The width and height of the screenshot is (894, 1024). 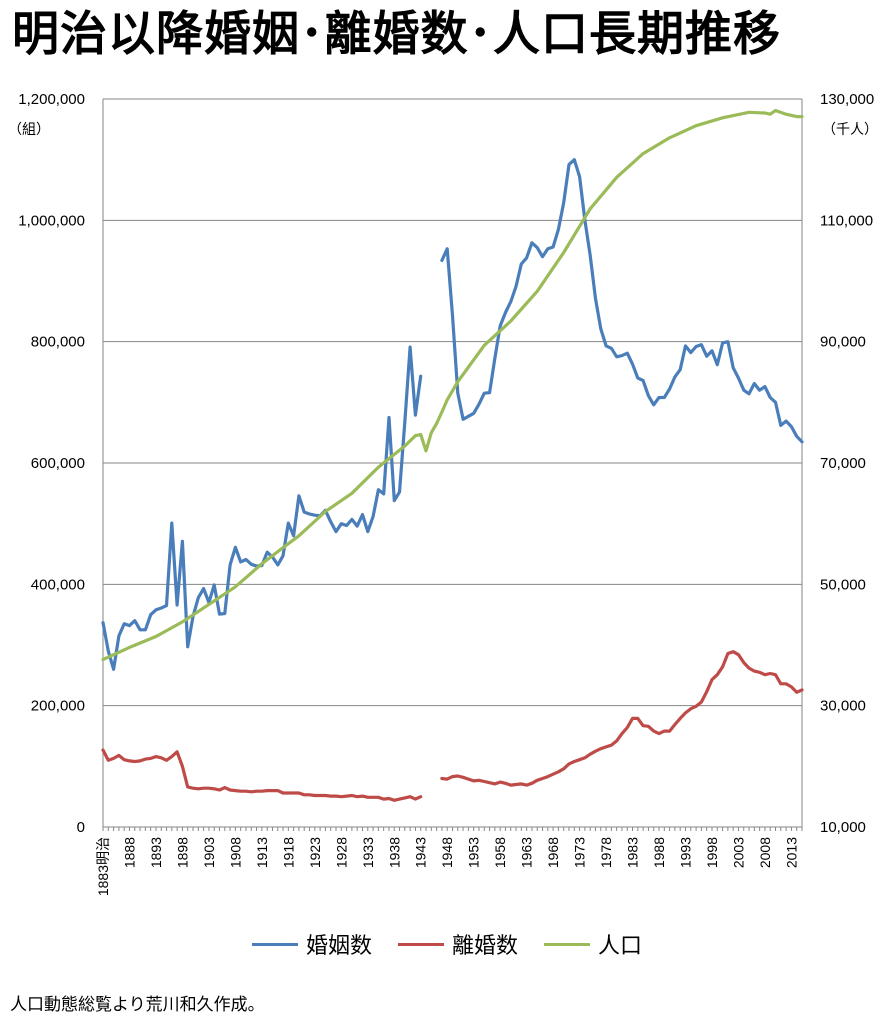 What do you see at coordinates (843, 827) in the screenshot?
I see `right-axis-tick-label: 10,000` at bounding box center [843, 827].